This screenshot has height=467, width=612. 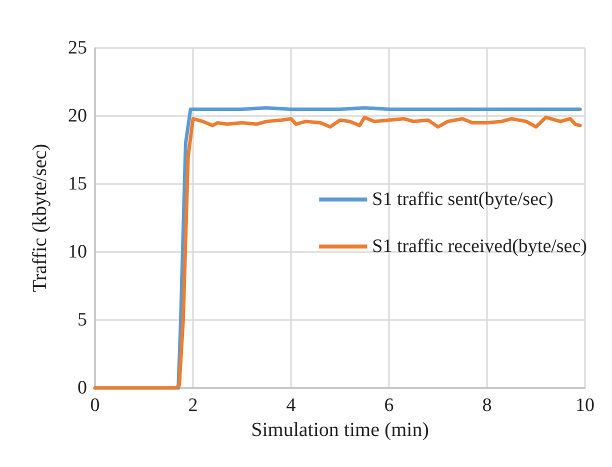 I want to click on x-tick-label: 2, so click(x=193, y=405).